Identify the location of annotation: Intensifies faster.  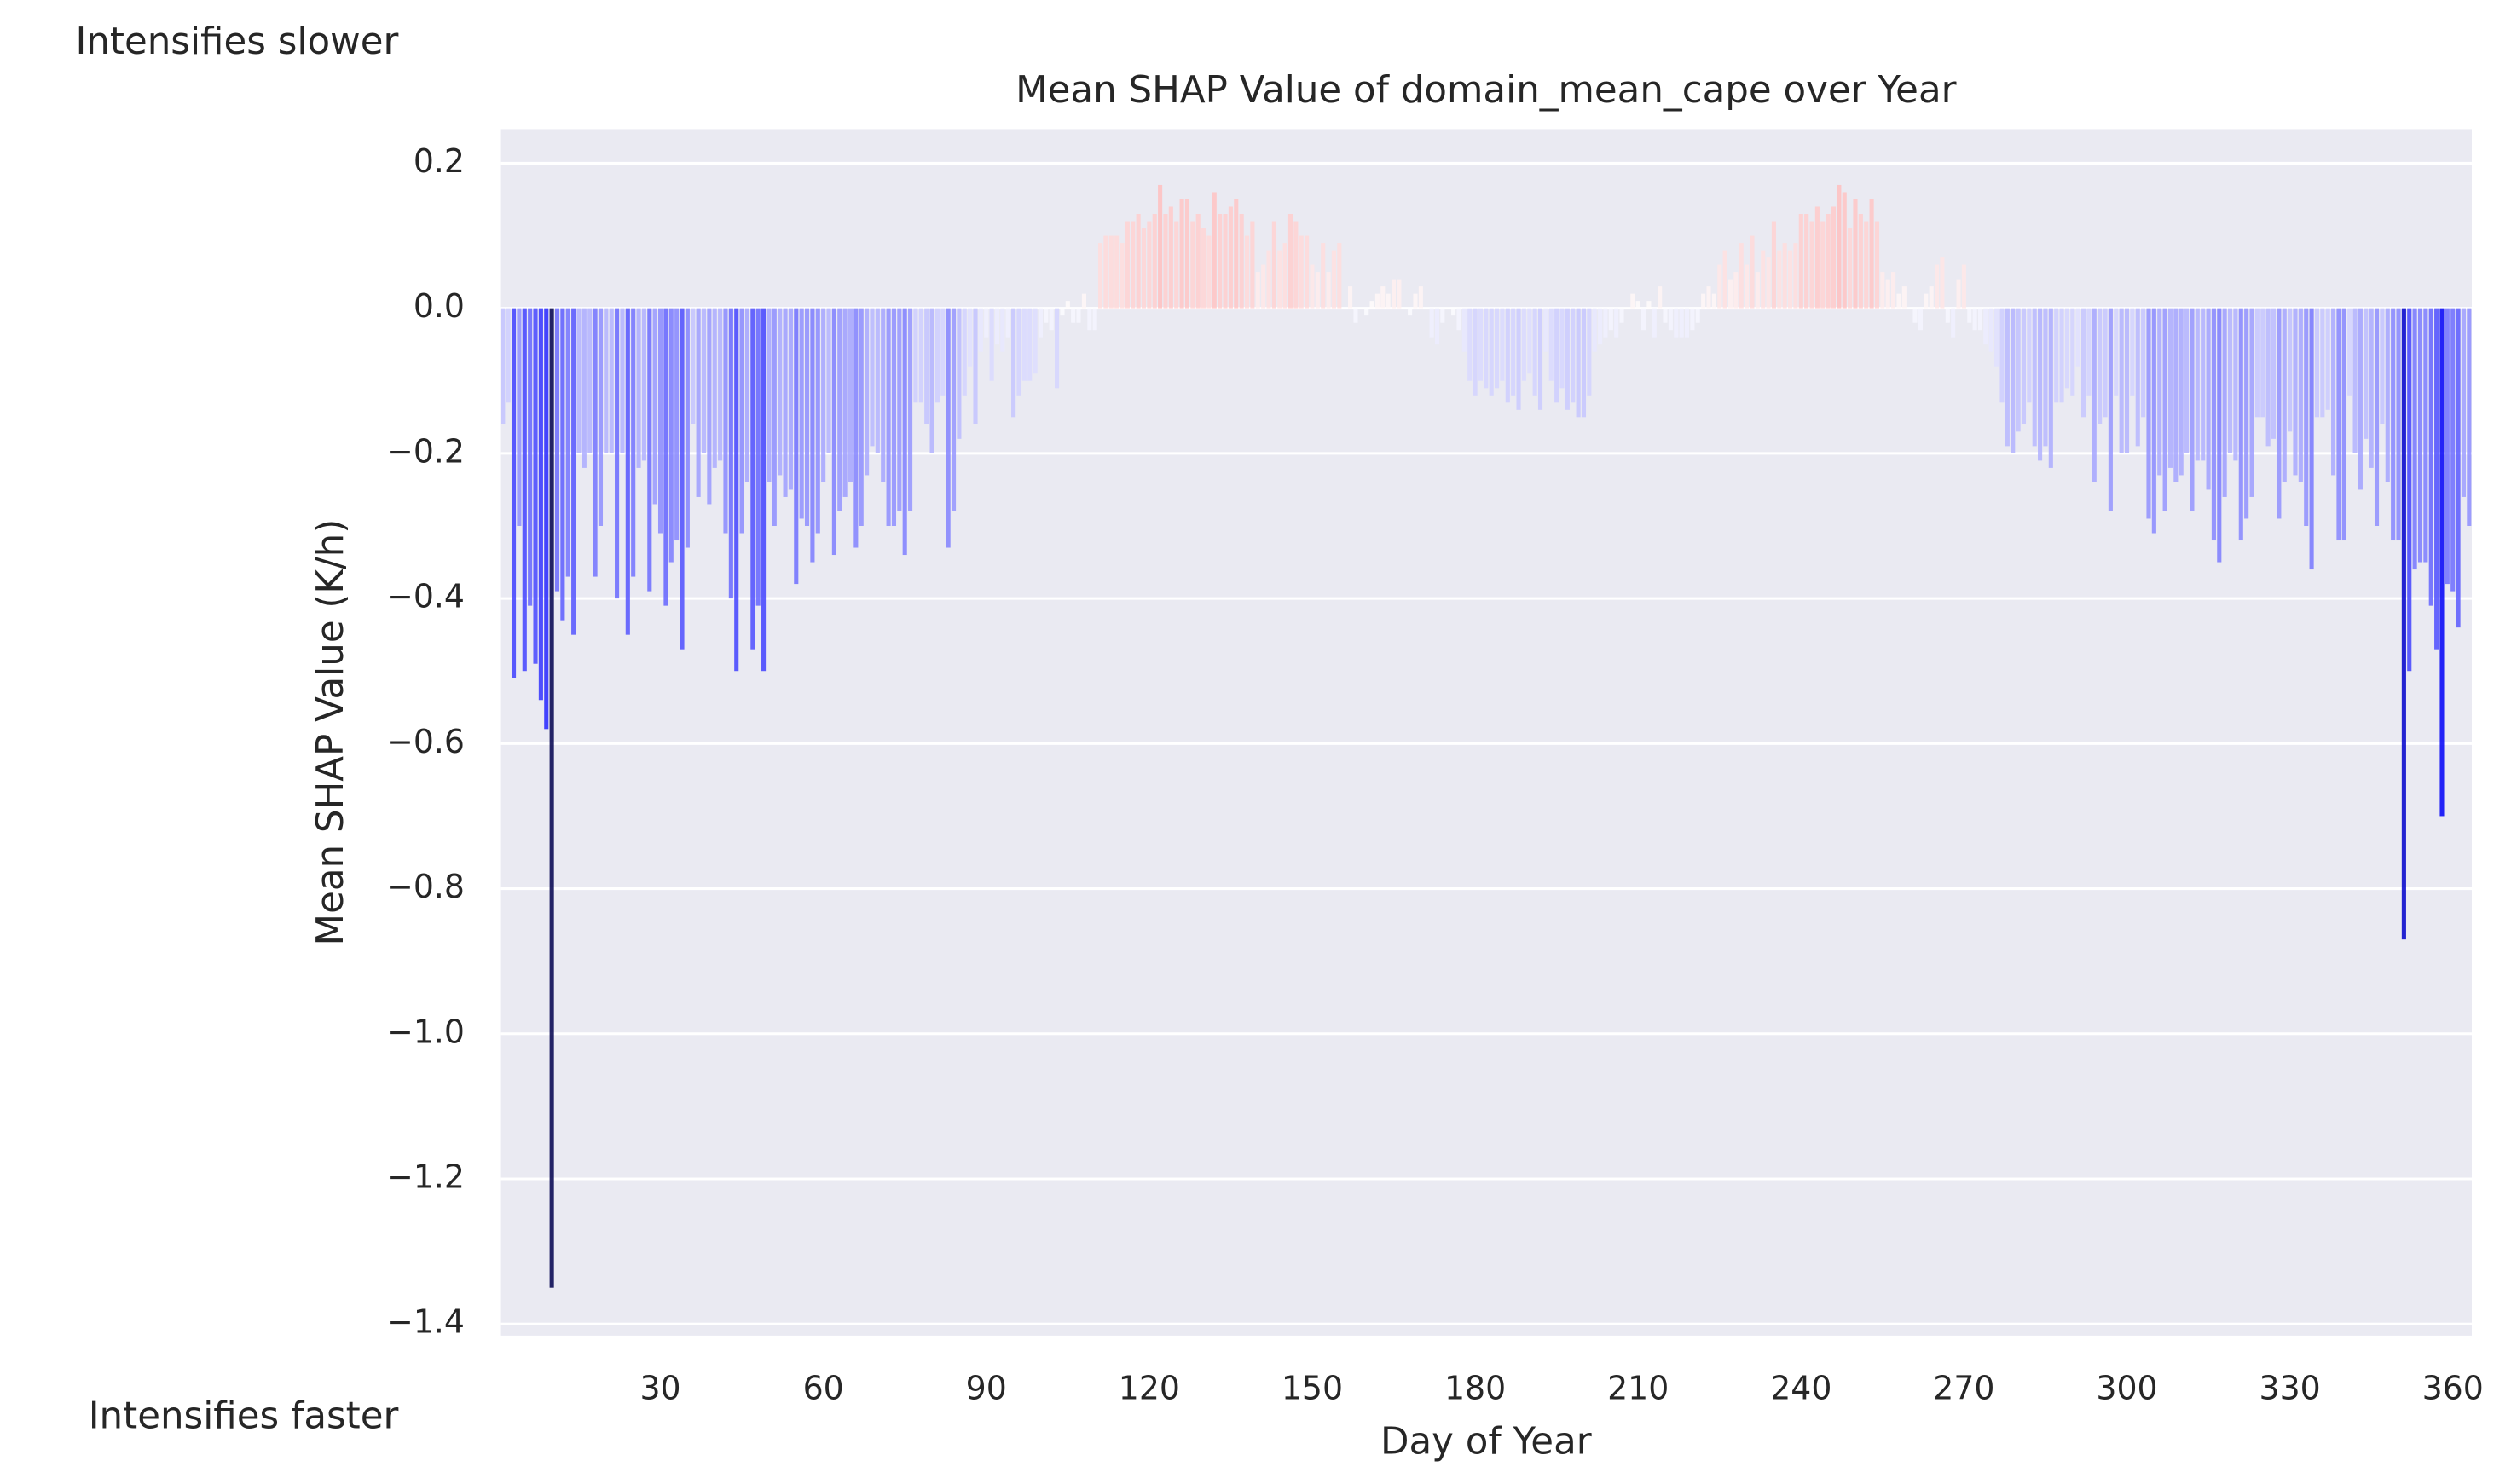
(244, 1415).